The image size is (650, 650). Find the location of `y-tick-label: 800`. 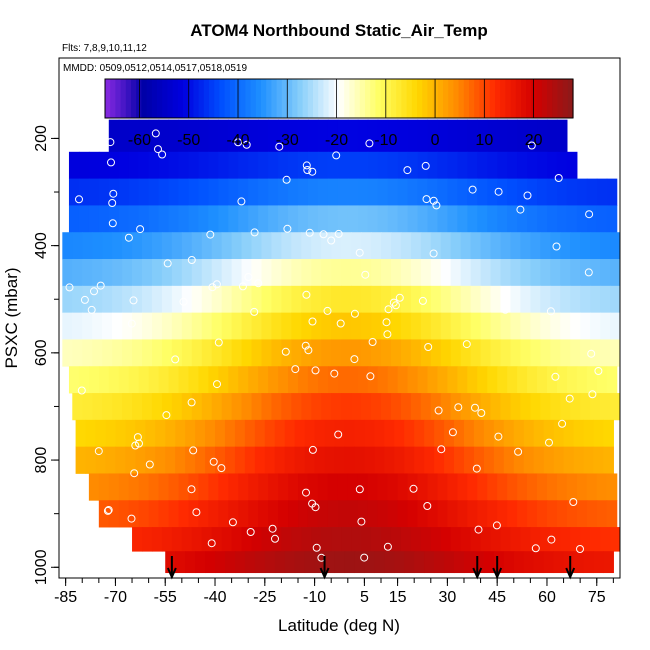

y-tick-label: 800 is located at coordinates (41, 460).